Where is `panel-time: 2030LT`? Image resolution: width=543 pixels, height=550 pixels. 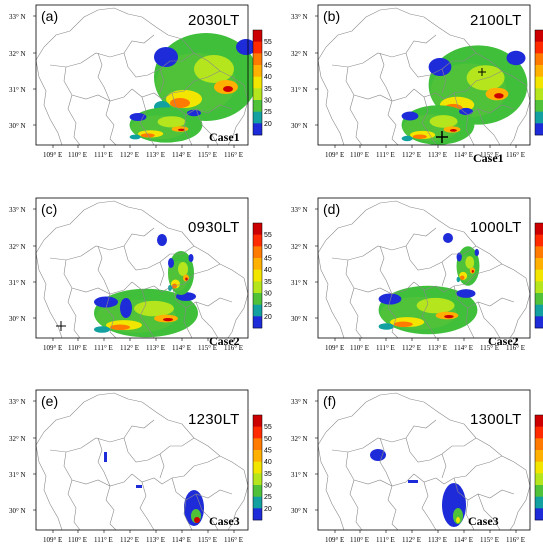 panel-time: 2030LT is located at coordinates (214, 20).